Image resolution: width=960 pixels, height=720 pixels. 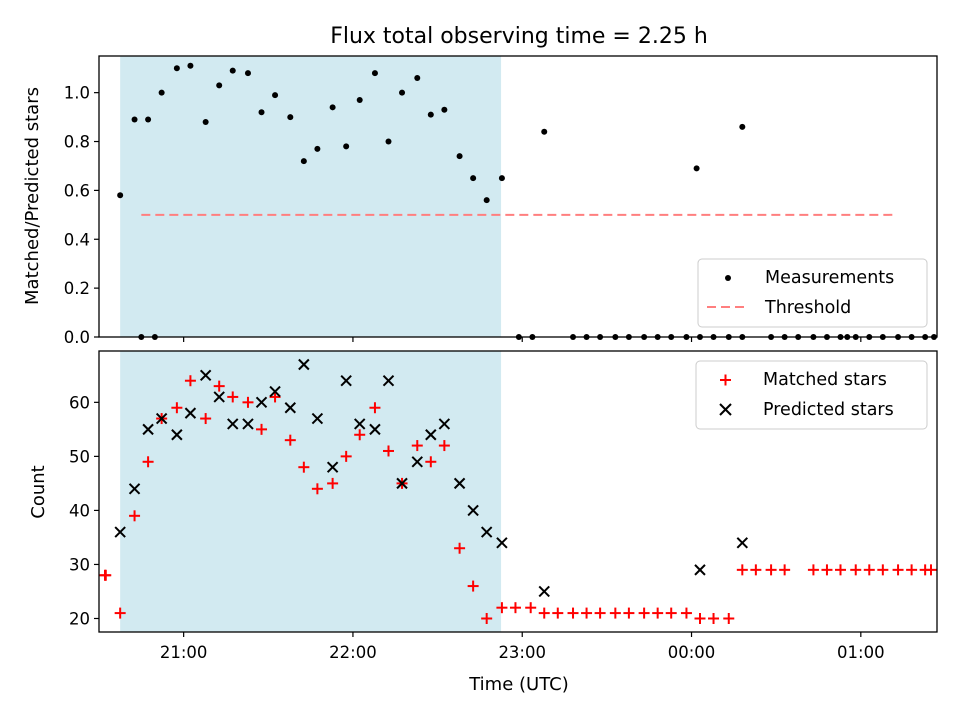 What do you see at coordinates (79, 456) in the screenshot?
I see `bottom-y-tick-label: 50` at bounding box center [79, 456].